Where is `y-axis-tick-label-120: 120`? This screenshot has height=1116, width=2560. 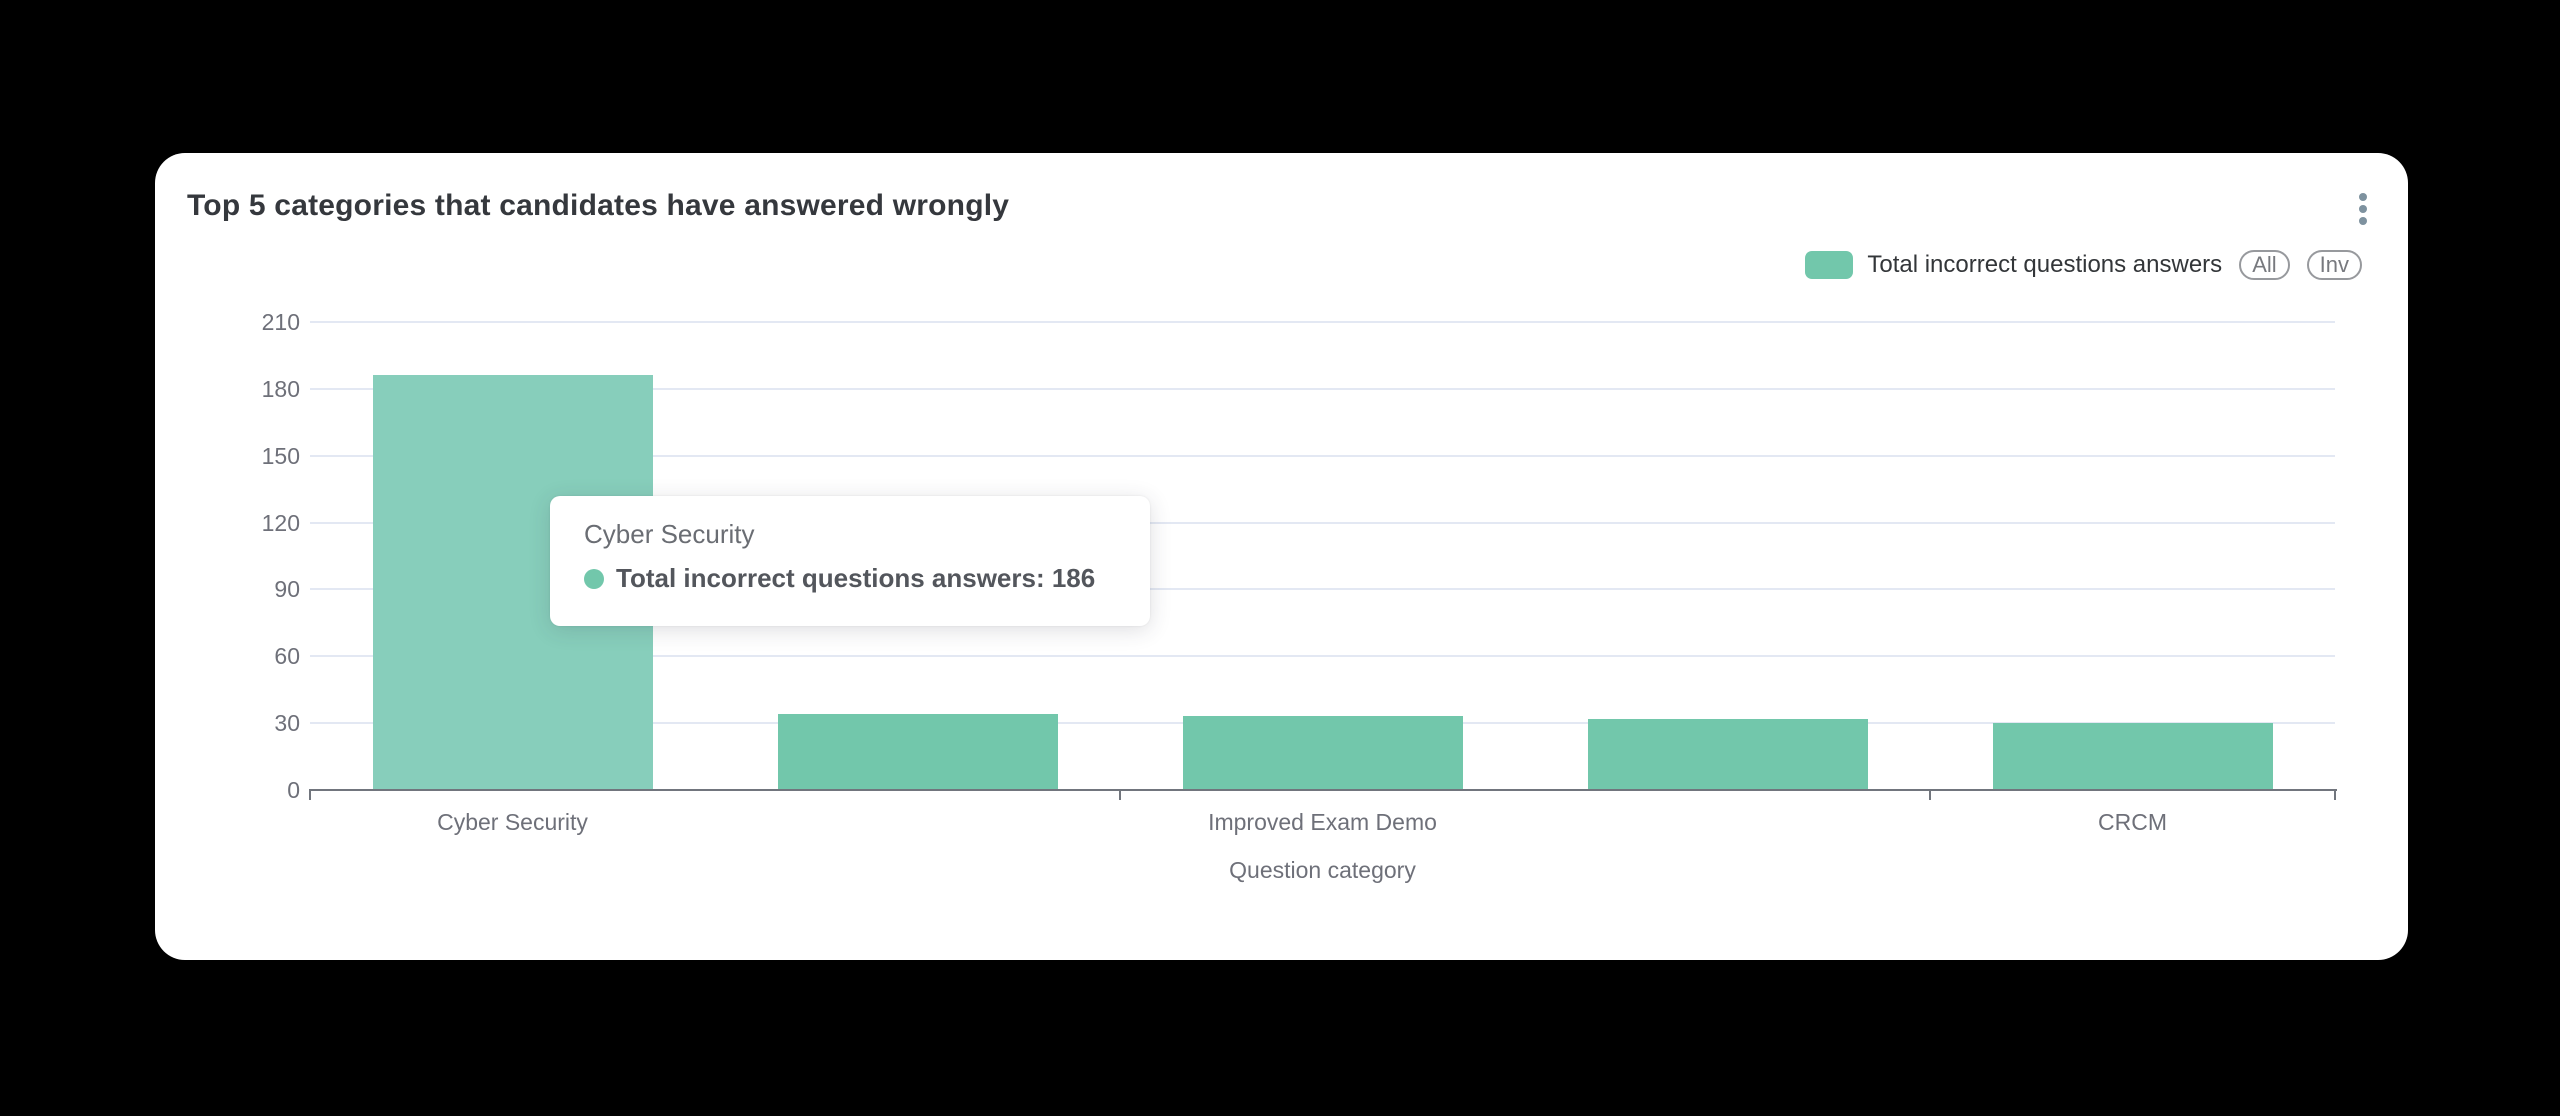
y-axis-tick-label-120: 120 is located at coordinates (280, 522).